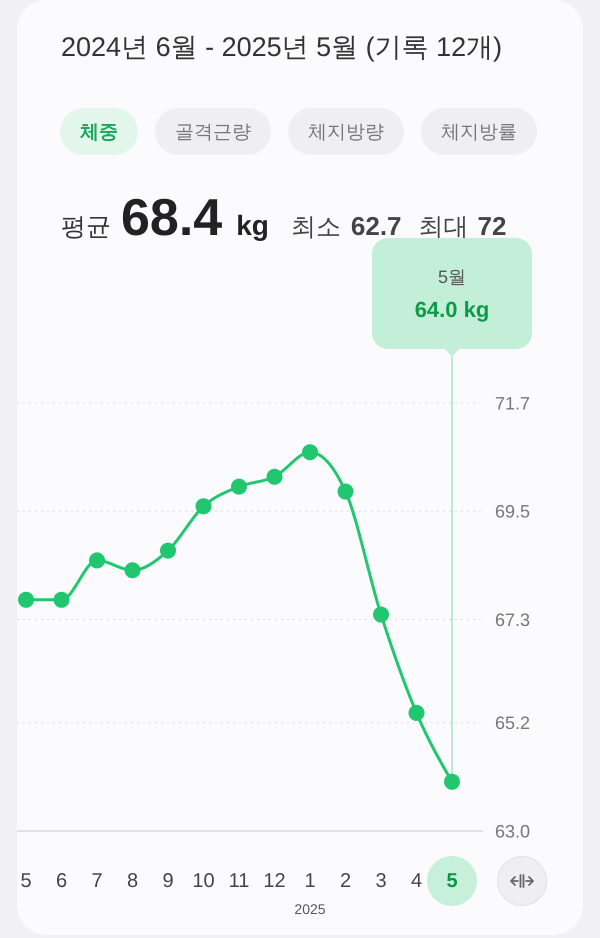  What do you see at coordinates (97, 881) in the screenshot?
I see `x-tick-label: 7` at bounding box center [97, 881].